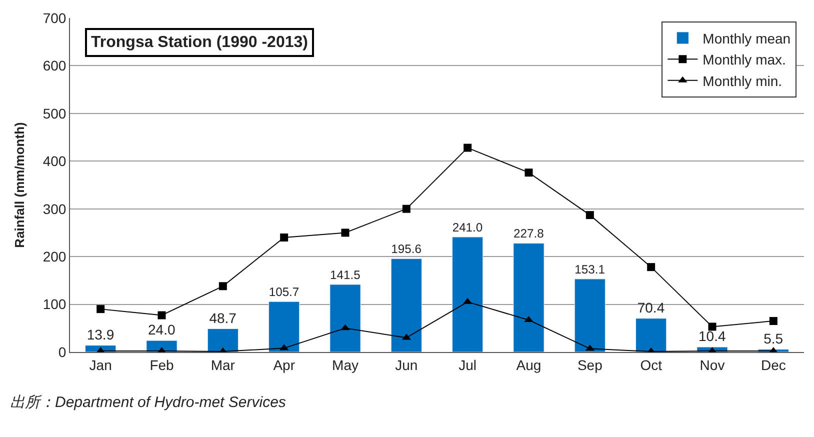 The height and width of the screenshot is (437, 814). Describe the element at coordinates (590, 364) in the screenshot. I see `x-tick-label: Sep` at that location.